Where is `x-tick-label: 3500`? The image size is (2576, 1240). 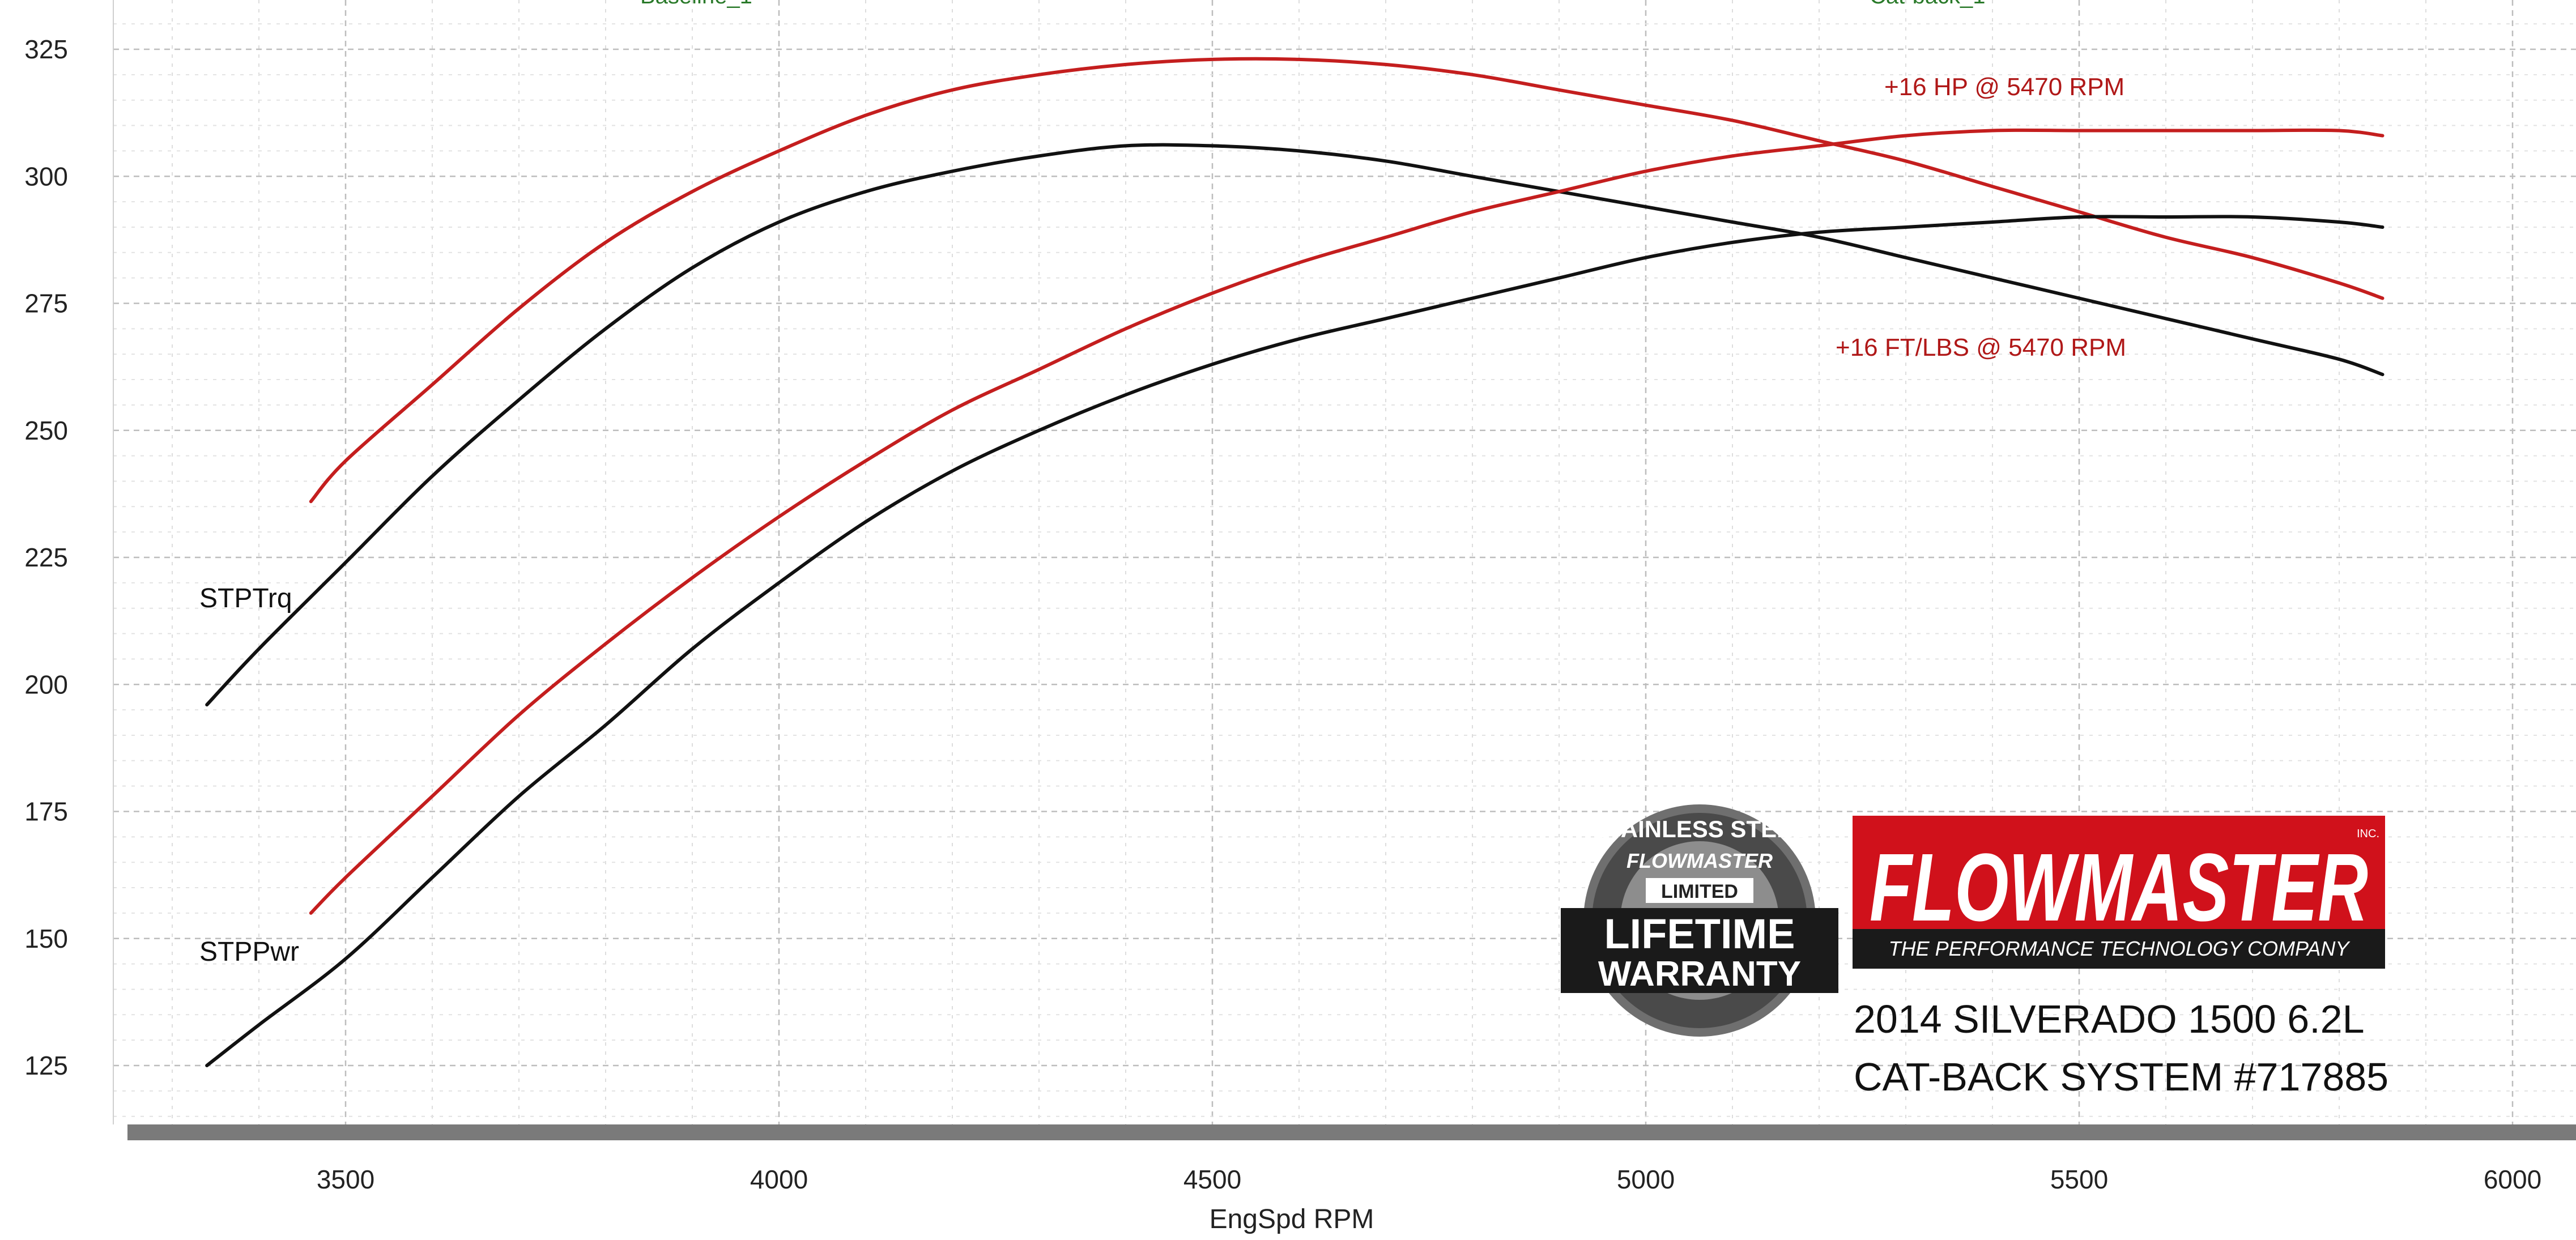 x-tick-label: 3500 is located at coordinates (346, 1179).